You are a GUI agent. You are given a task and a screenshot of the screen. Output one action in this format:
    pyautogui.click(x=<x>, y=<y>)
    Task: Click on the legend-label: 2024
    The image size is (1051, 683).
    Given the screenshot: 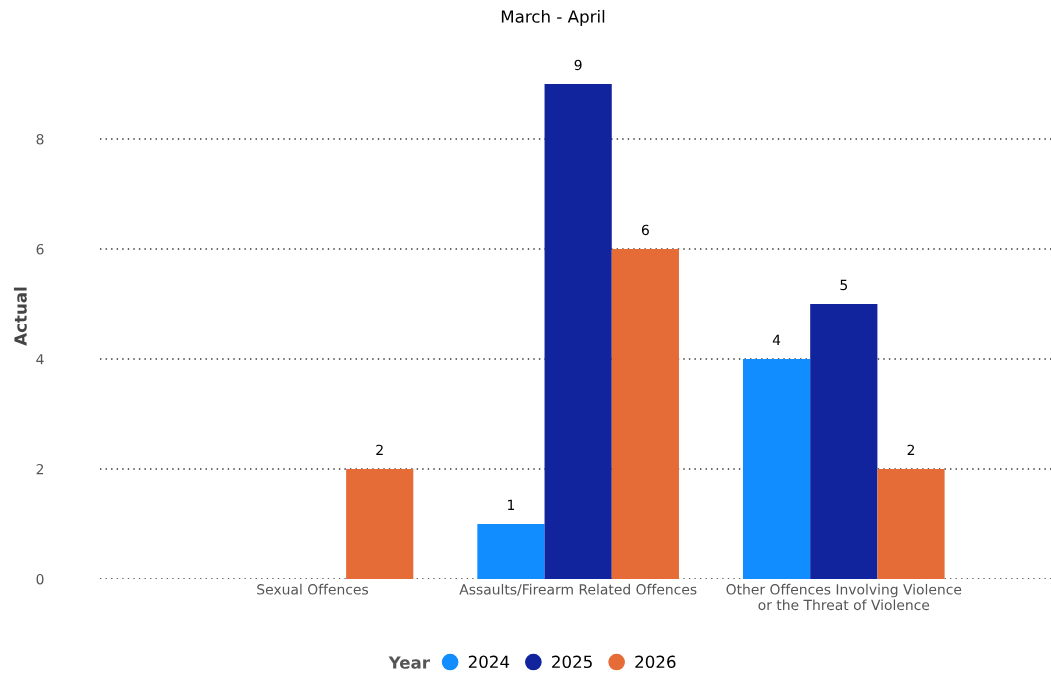 What is the action you would take?
    pyautogui.click(x=489, y=662)
    